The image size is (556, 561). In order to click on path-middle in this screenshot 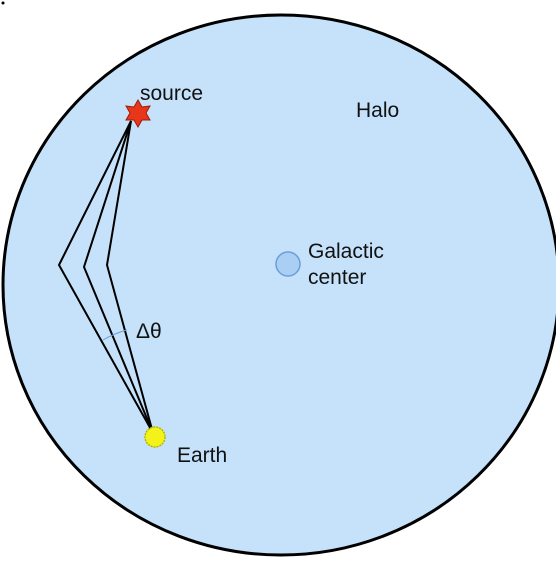, I will do `click(118, 277)`.